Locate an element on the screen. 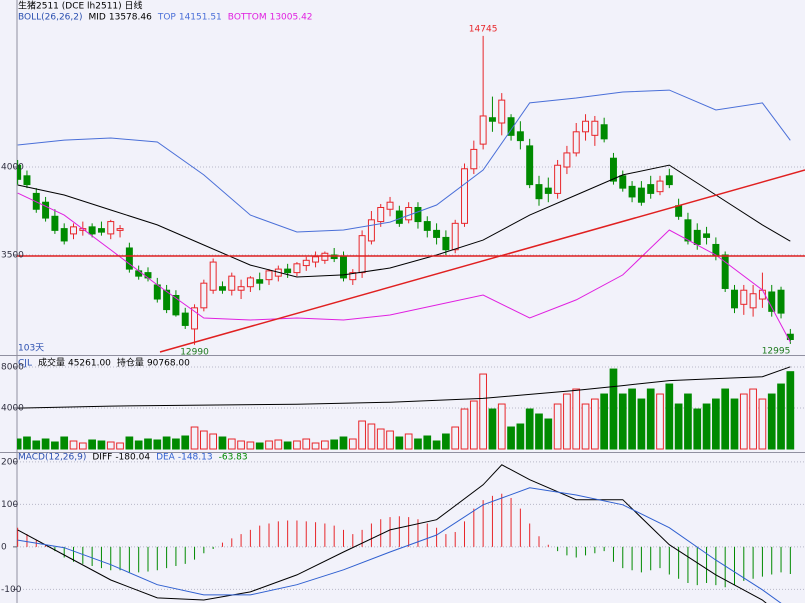  legend-name: 持仓量 is located at coordinates (130, 363).